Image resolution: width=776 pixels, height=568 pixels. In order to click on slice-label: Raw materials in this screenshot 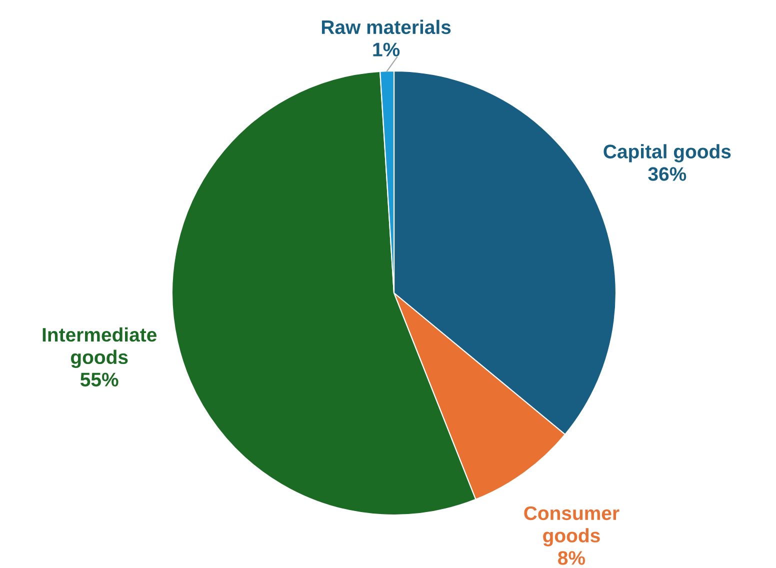, I will do `click(386, 27)`.